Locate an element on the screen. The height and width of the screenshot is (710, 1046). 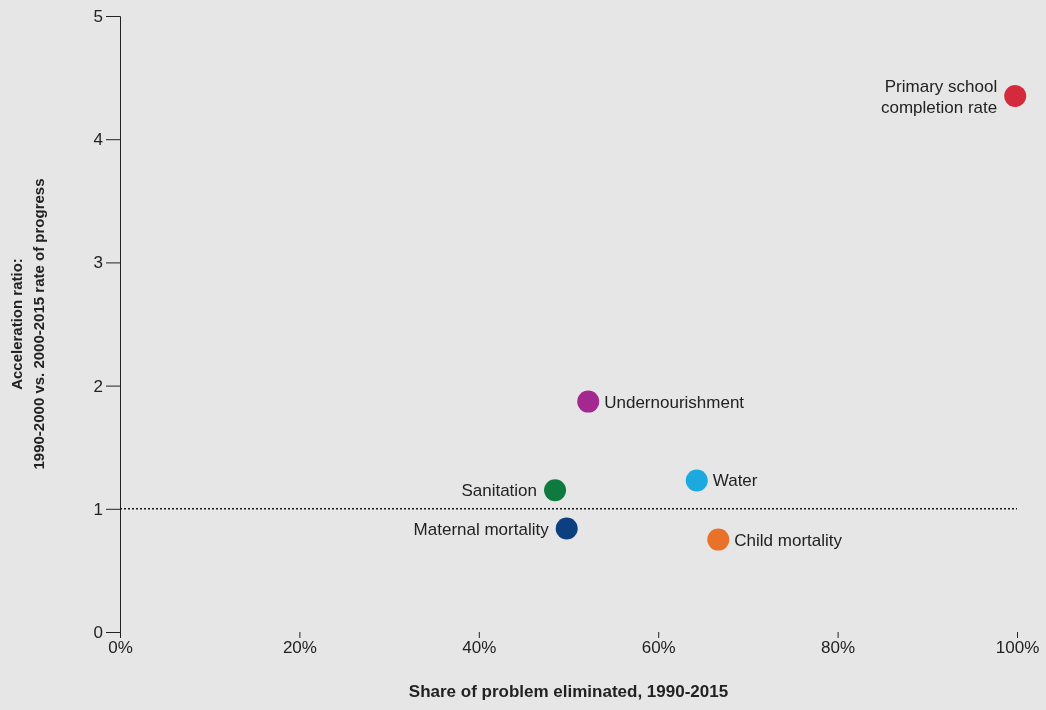
y-tick-label: 3 is located at coordinates (98, 263).